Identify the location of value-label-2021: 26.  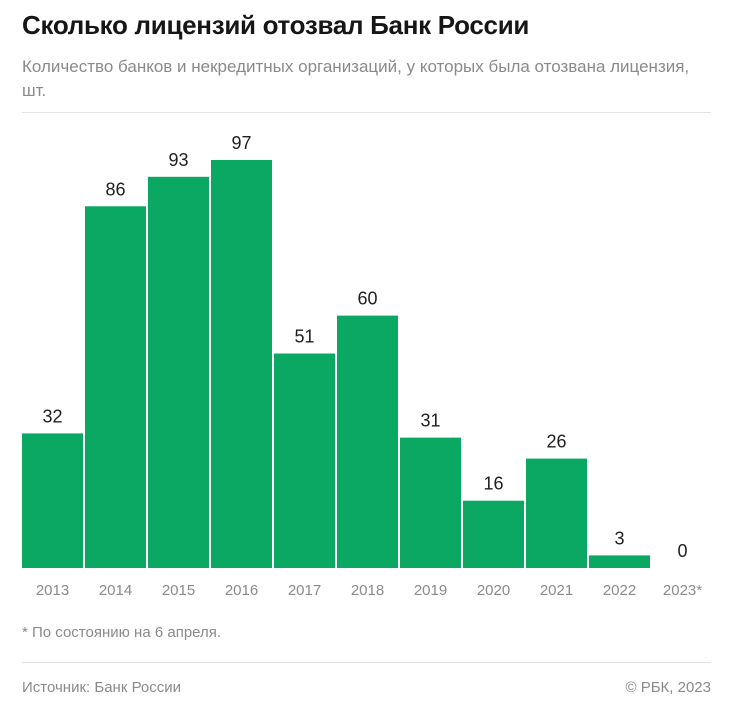
(556, 442).